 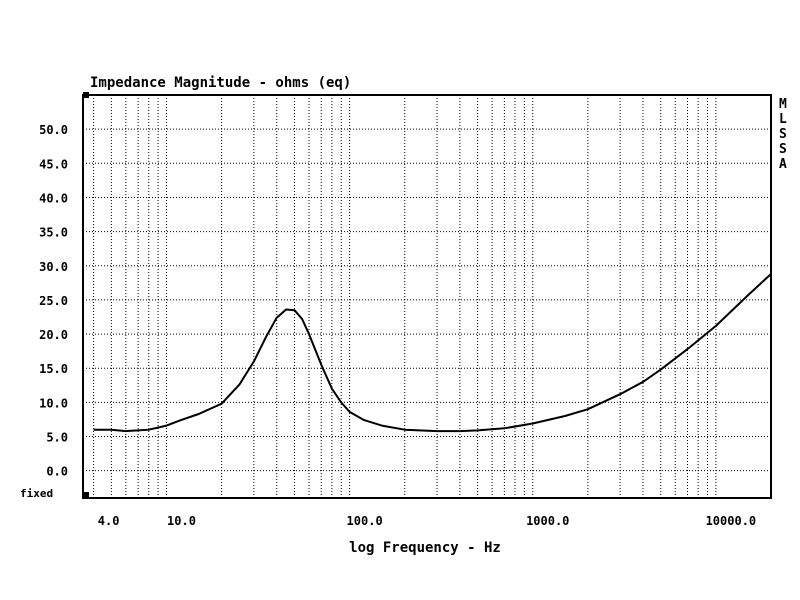 I want to click on y-tick-label: 30.0, so click(x=53, y=267).